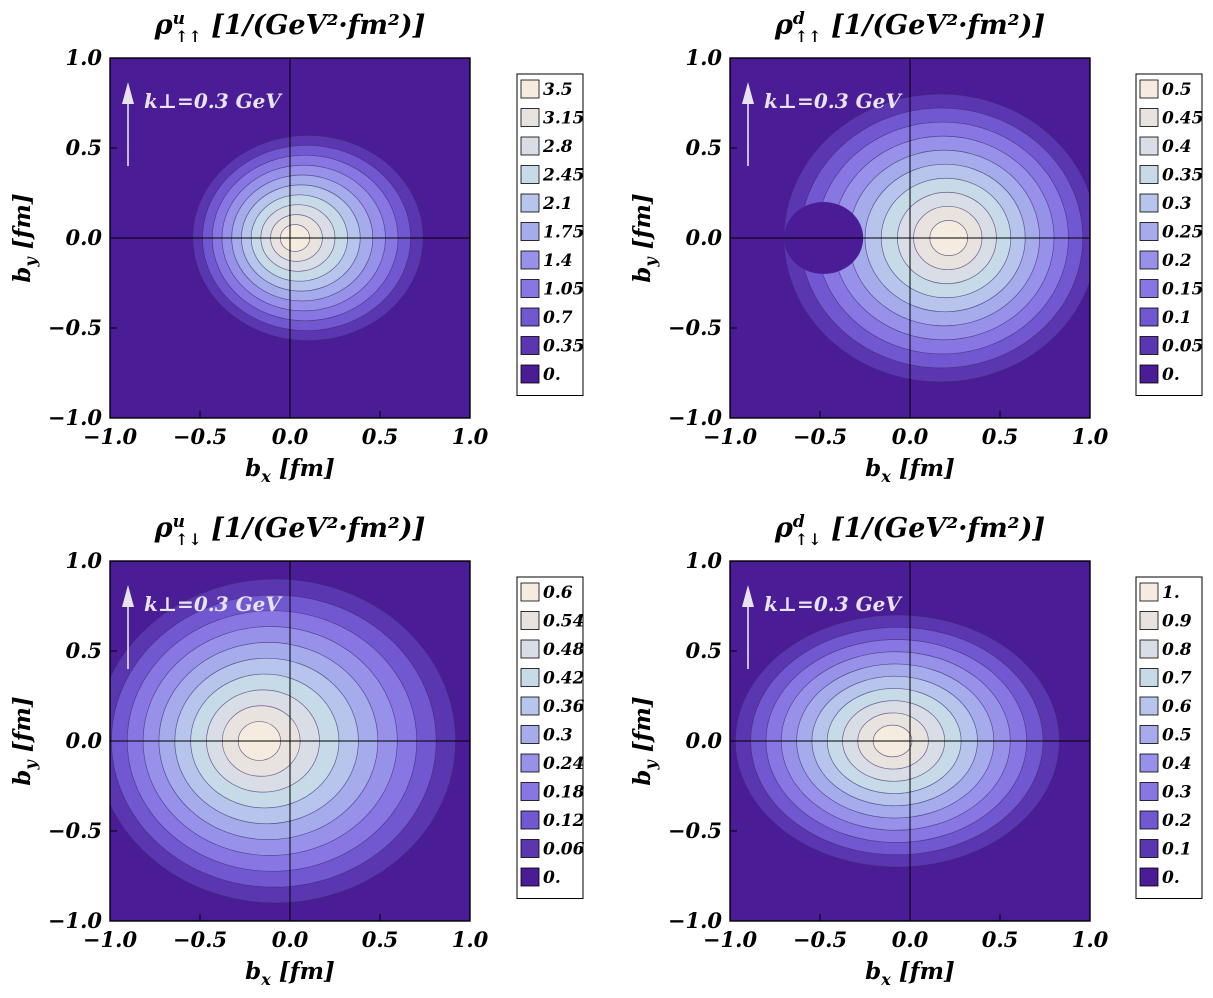 This screenshot has height=998, width=1213. What do you see at coordinates (188, 539) in the screenshot?
I see `title-subscript: ↑↓` at bounding box center [188, 539].